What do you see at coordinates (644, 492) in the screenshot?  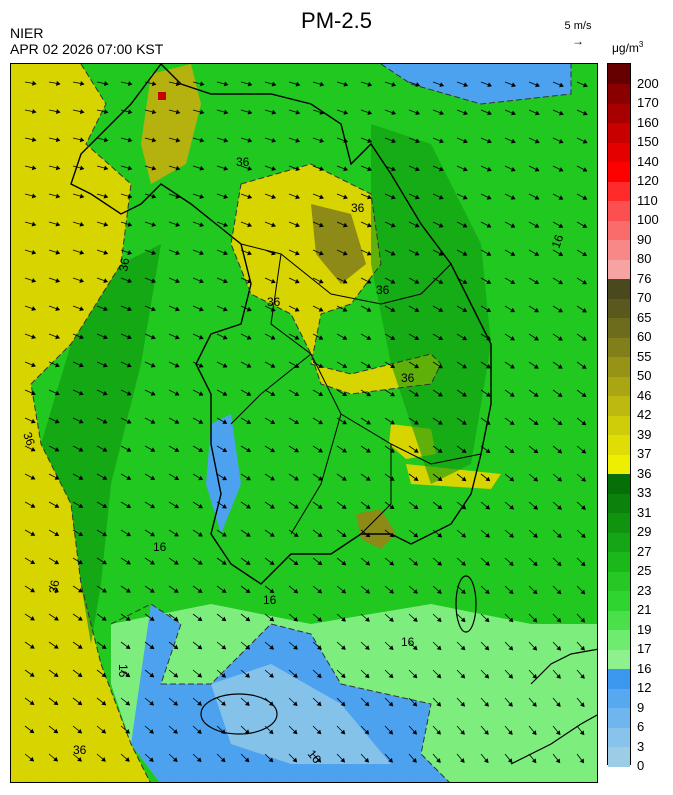 I see `colorbar-tick-label: 33` at bounding box center [644, 492].